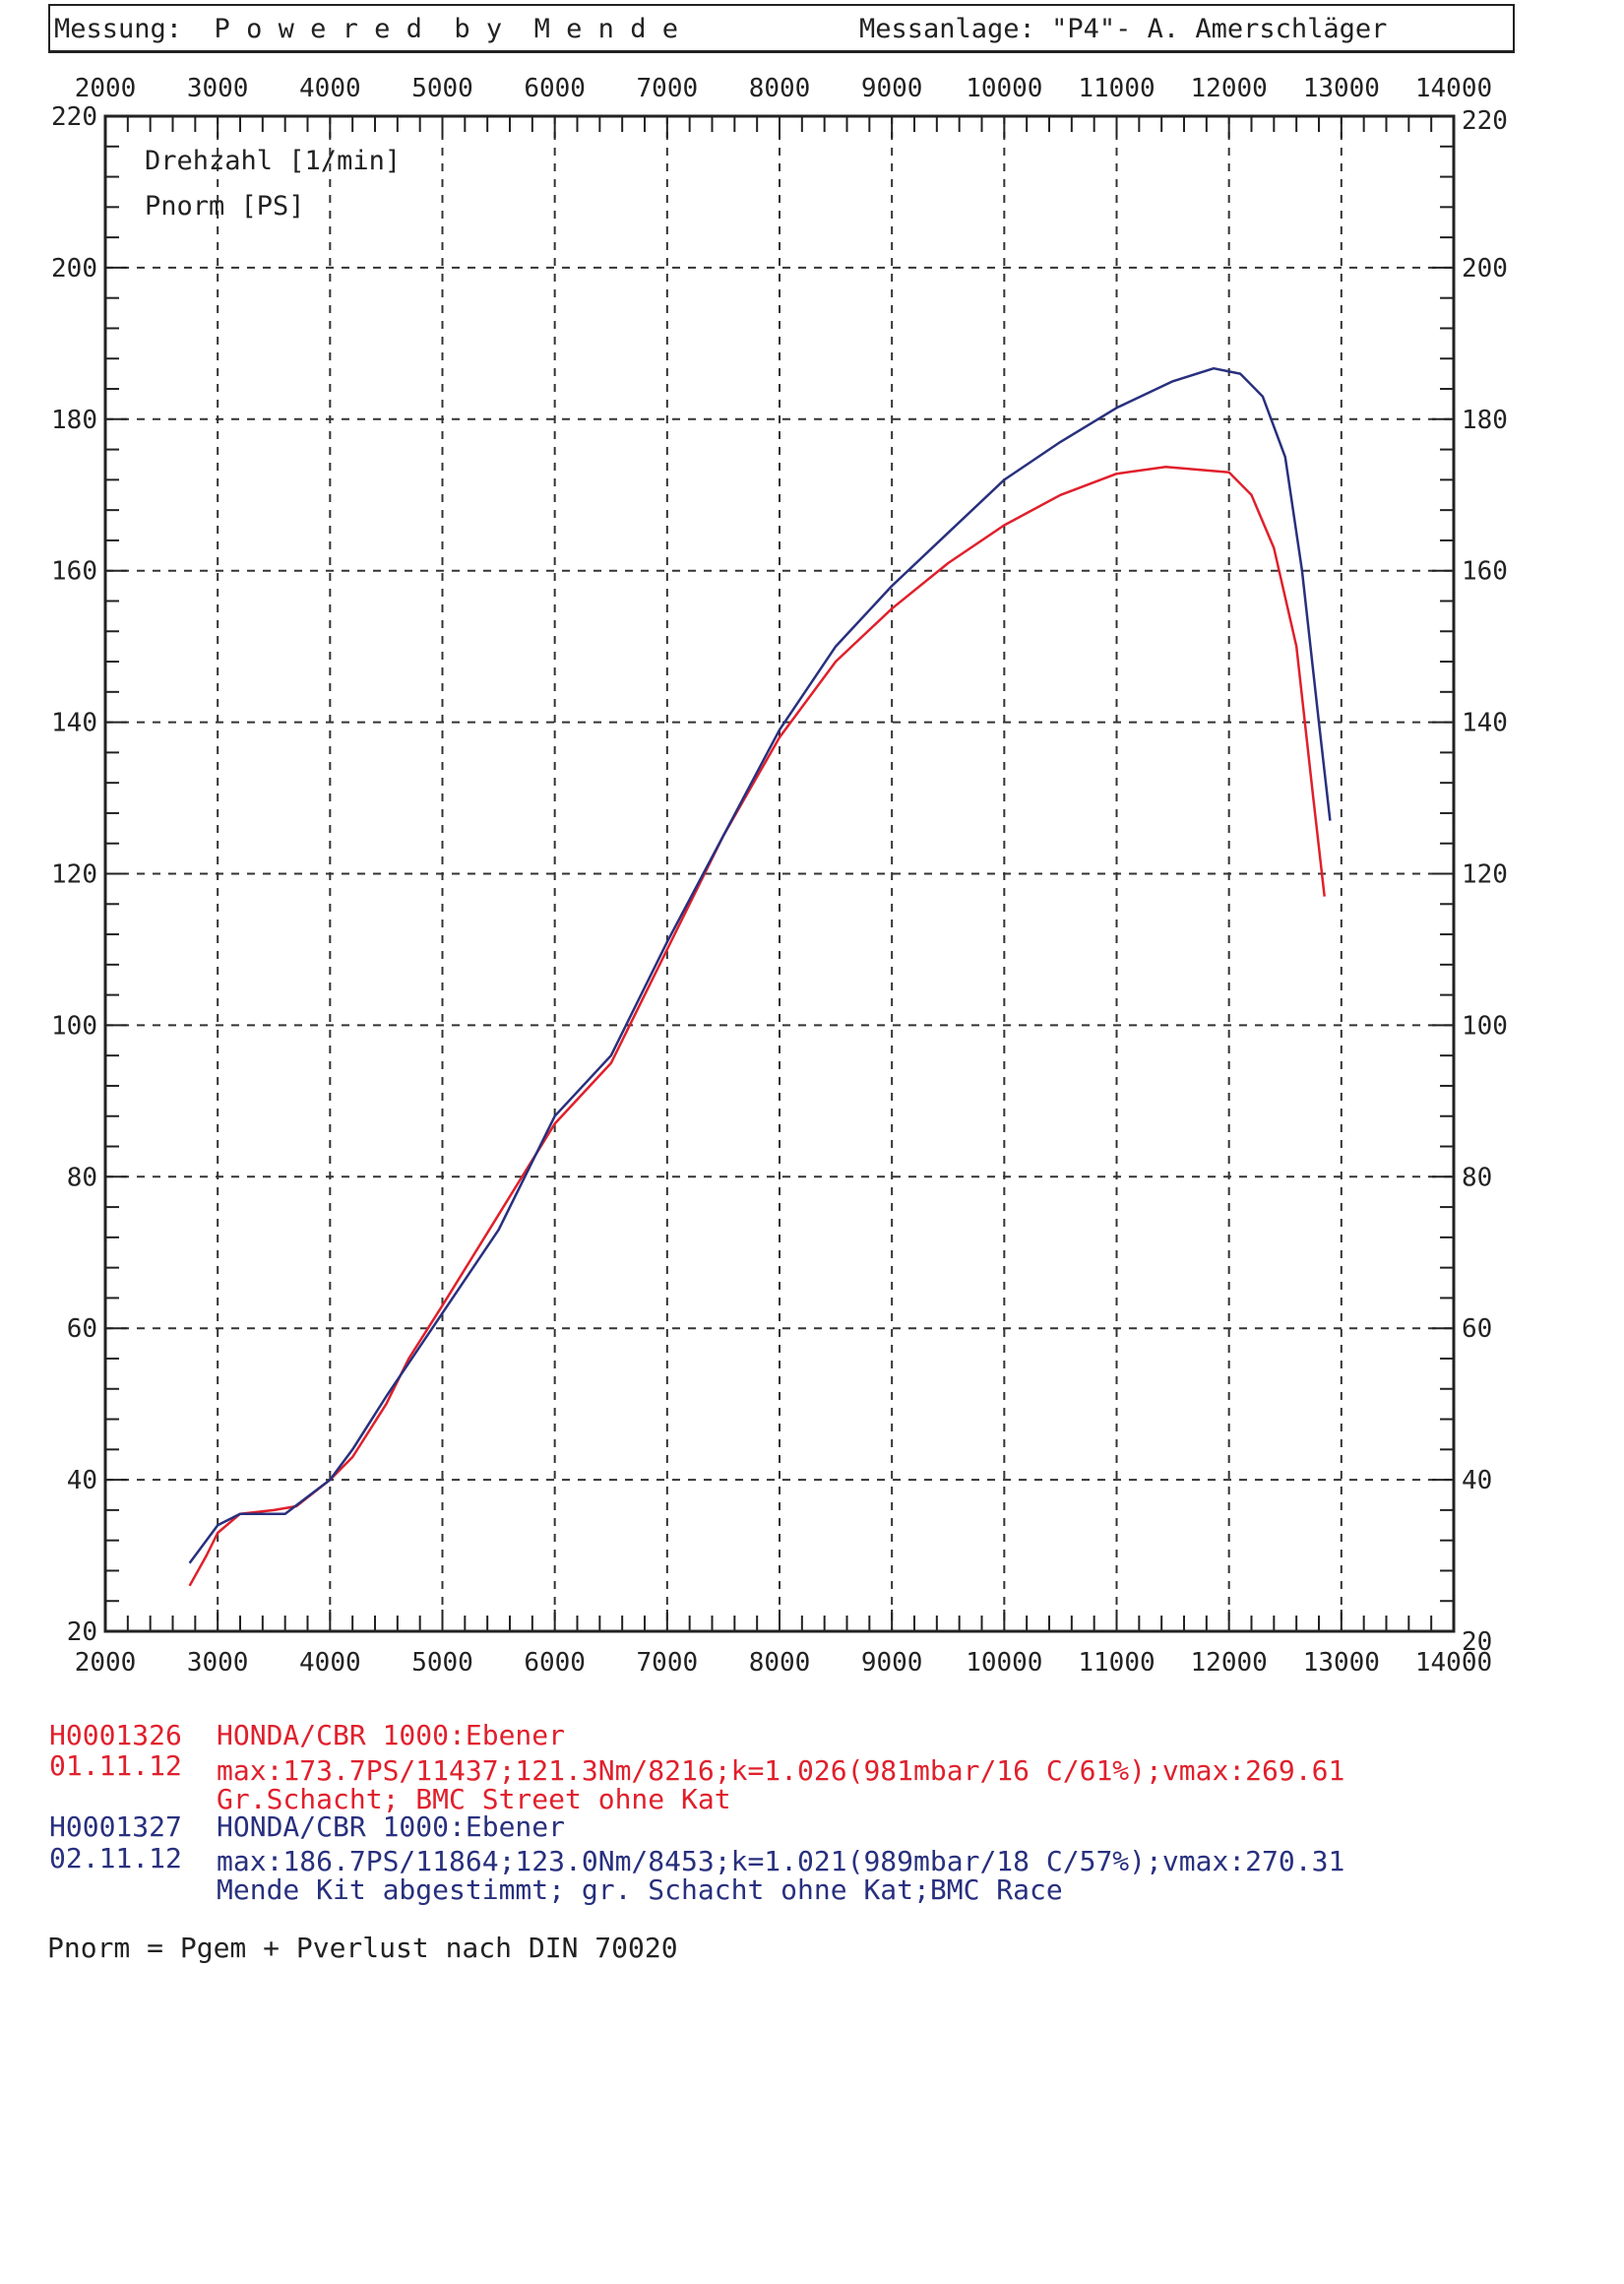 The height and width of the screenshot is (2284, 1624). I want to click on legend-run2-id: H0001327, so click(115, 1826).